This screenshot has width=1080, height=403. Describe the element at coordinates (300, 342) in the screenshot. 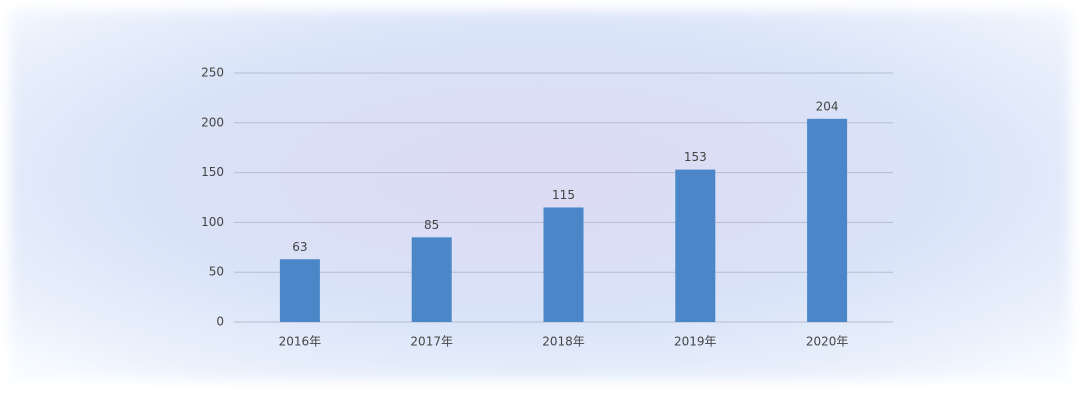

I see `x-tick-label: 2016年` at that location.